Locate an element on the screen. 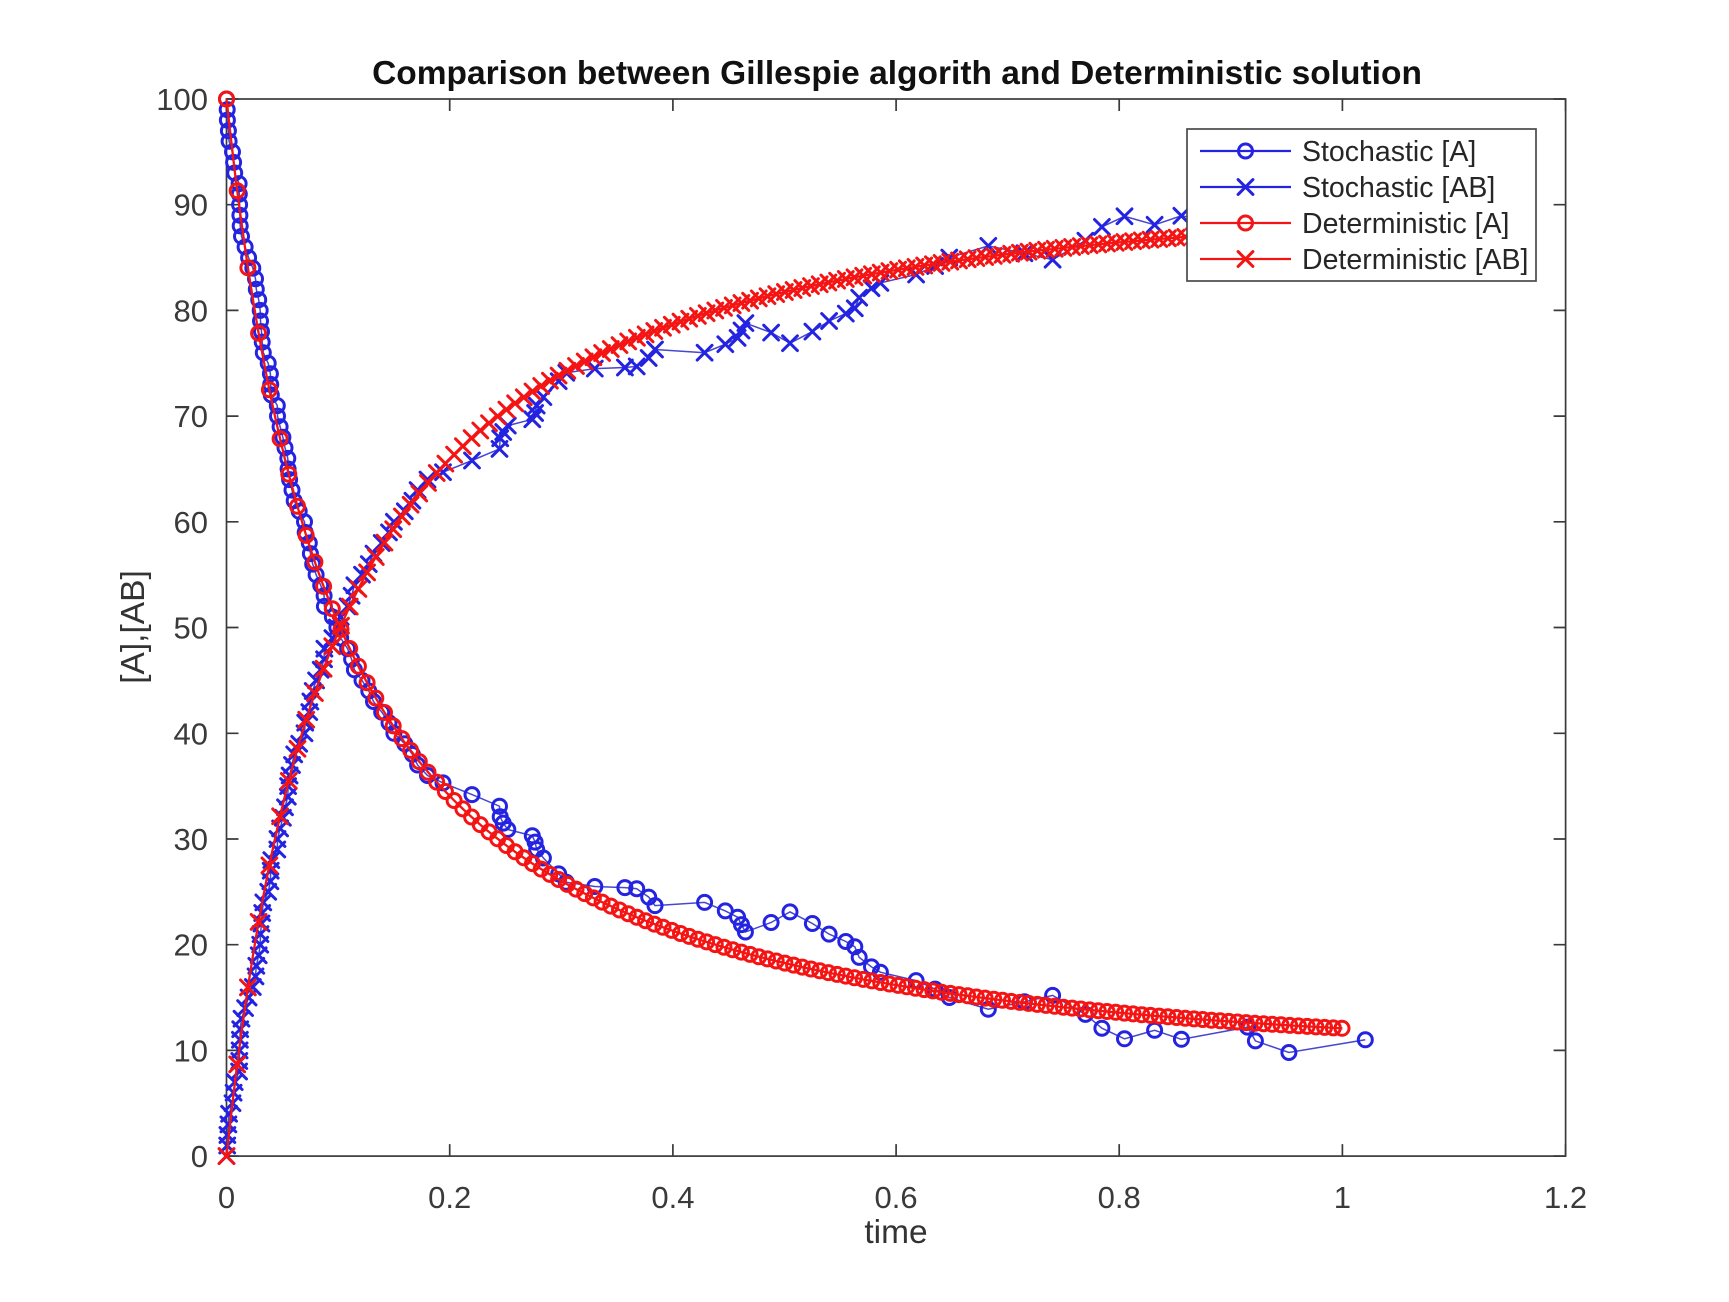 The image size is (1729, 1302). svg-text: [A],[AB] is located at coordinates (133, 627).